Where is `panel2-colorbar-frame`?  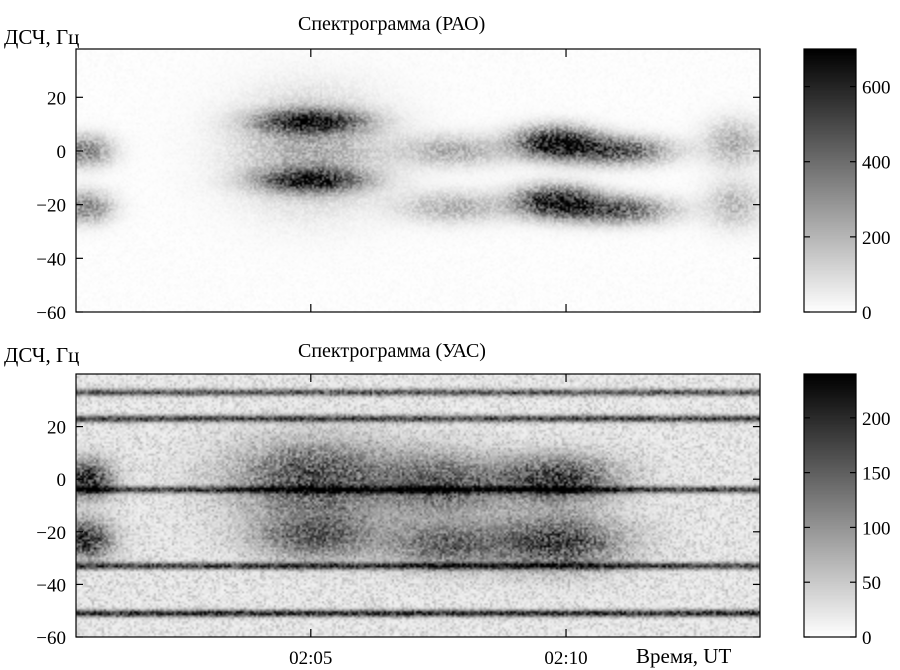 panel2-colorbar-frame is located at coordinates (830, 505).